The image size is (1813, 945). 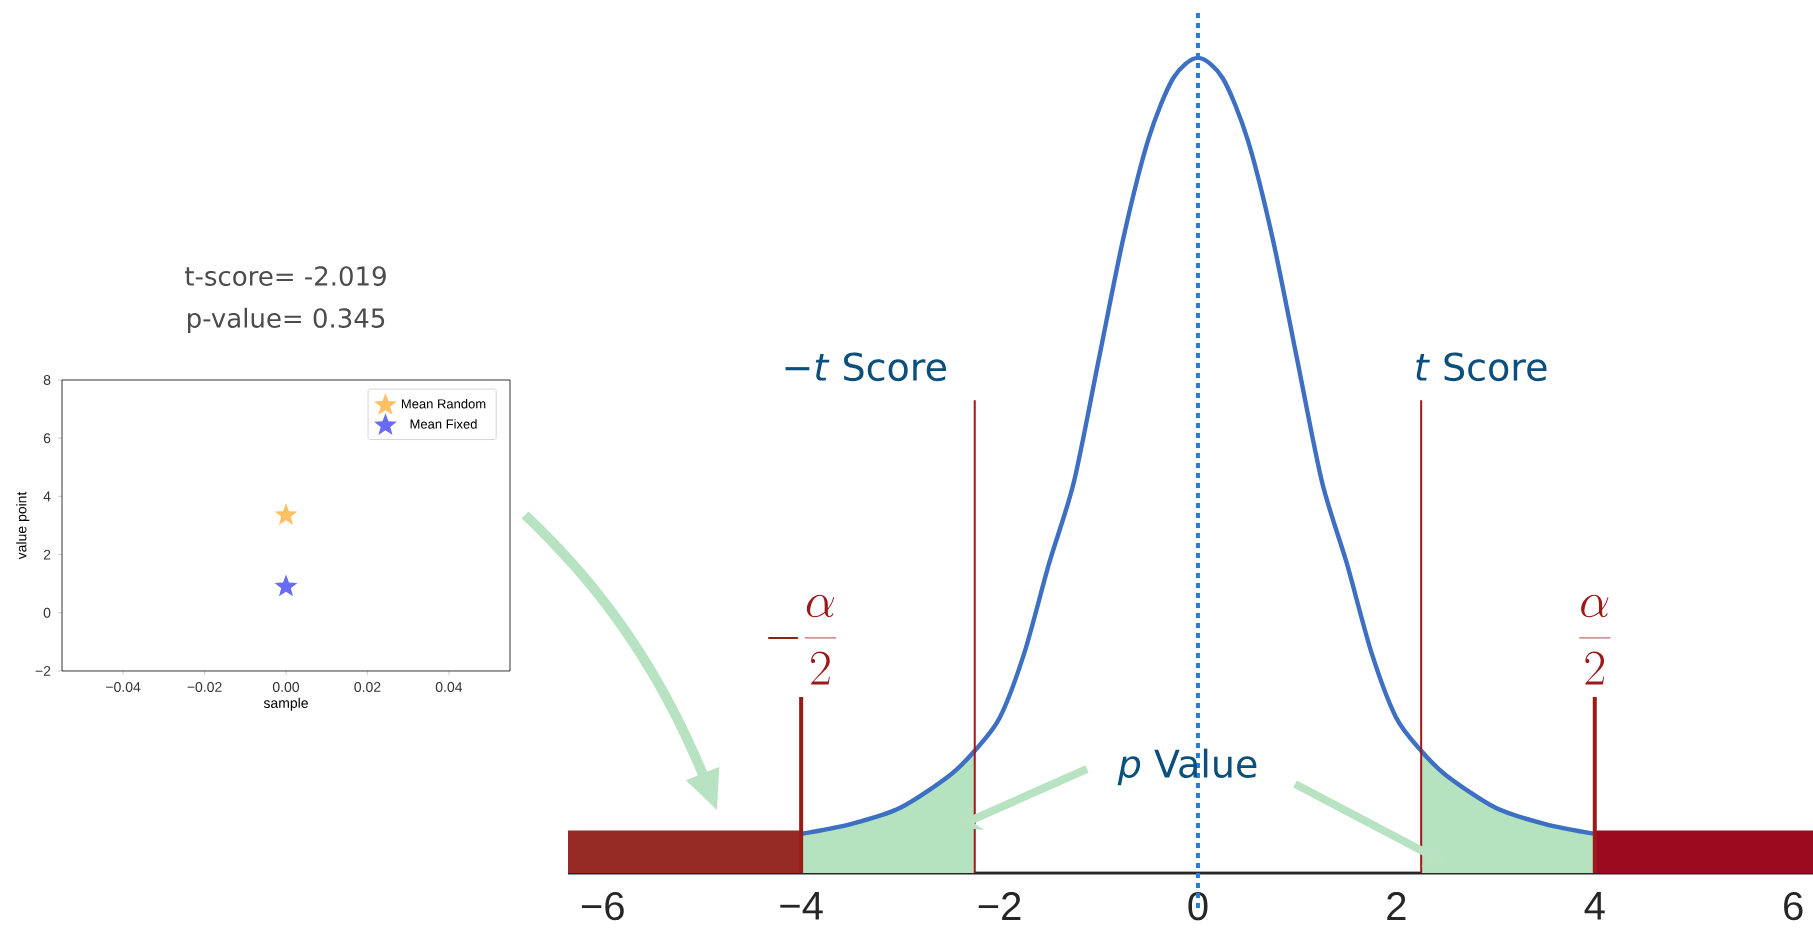 What do you see at coordinates (47, 380) in the screenshot?
I see `y-tick-label: 8` at bounding box center [47, 380].